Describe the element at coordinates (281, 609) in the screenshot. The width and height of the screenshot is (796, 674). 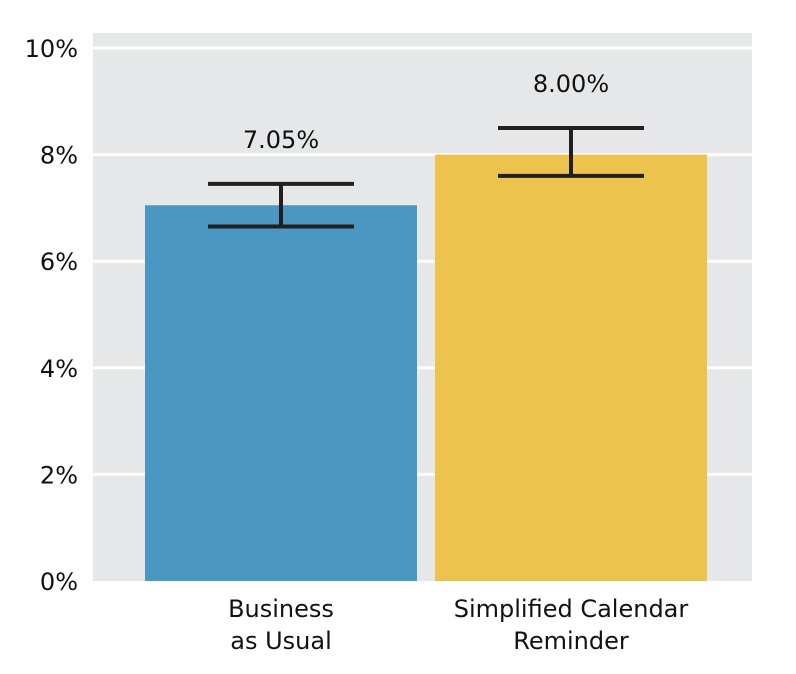
I see `x-category-label-line: Business` at that location.